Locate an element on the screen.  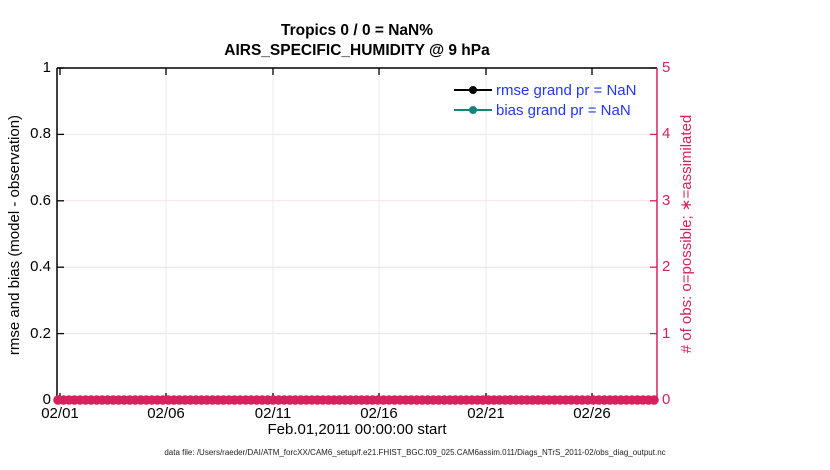
legend-label-rmse: rmse grand pr = NaN is located at coordinates (566, 90).